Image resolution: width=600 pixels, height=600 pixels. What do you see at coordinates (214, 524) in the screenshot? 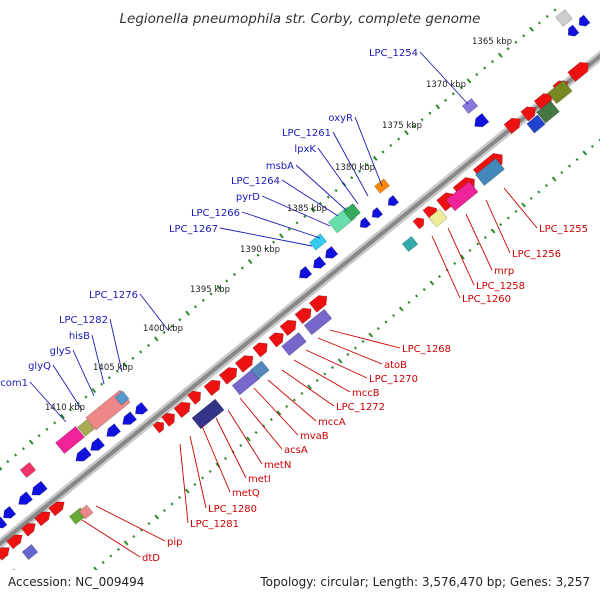
I see `gene-label: LPC_1281` at bounding box center [214, 524].